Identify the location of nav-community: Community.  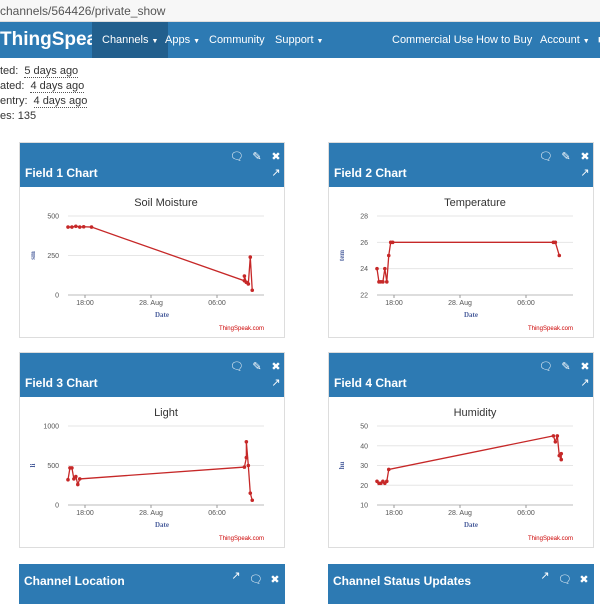
(237, 40).